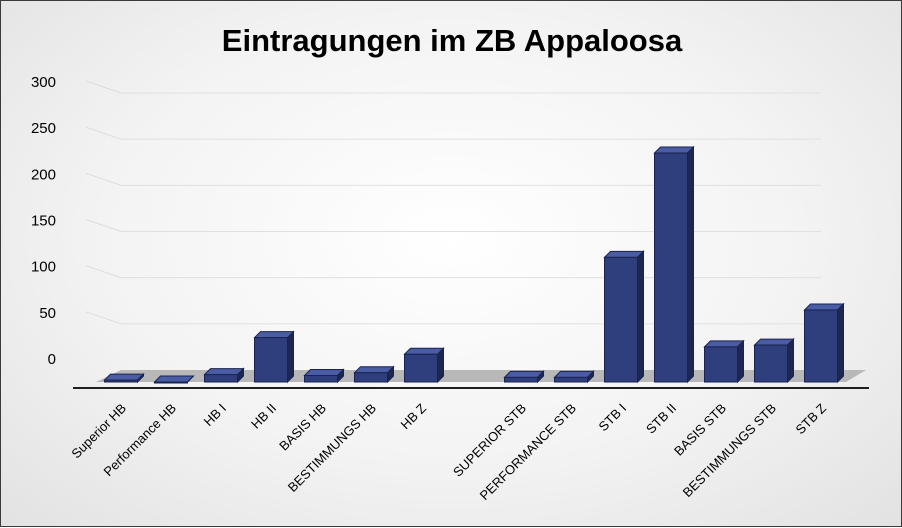 The height and width of the screenshot is (528, 902). I want to click on y-tick-label: 50, so click(47, 313).